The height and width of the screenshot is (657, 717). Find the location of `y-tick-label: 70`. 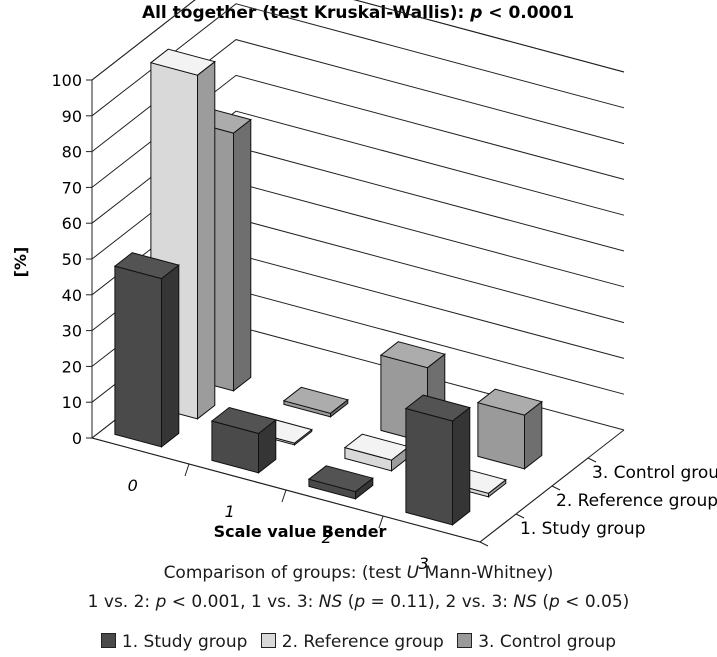

y-tick-label: 70 is located at coordinates (72, 187).